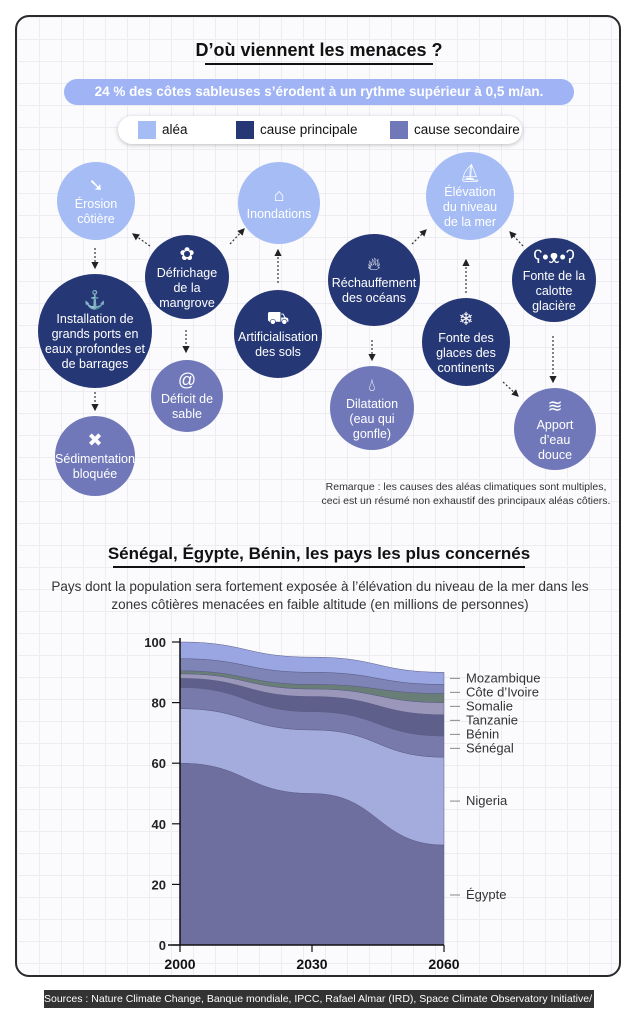  What do you see at coordinates (187, 287) in the screenshot?
I see `node-label: Défrichage de la mangrove` at bounding box center [187, 287].